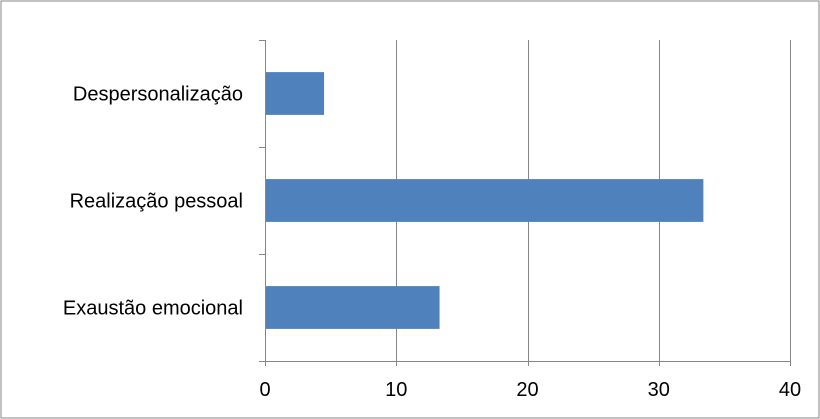  Describe the element at coordinates (485, 200) in the screenshot. I see `bar-realiza-o-pessoal` at that location.